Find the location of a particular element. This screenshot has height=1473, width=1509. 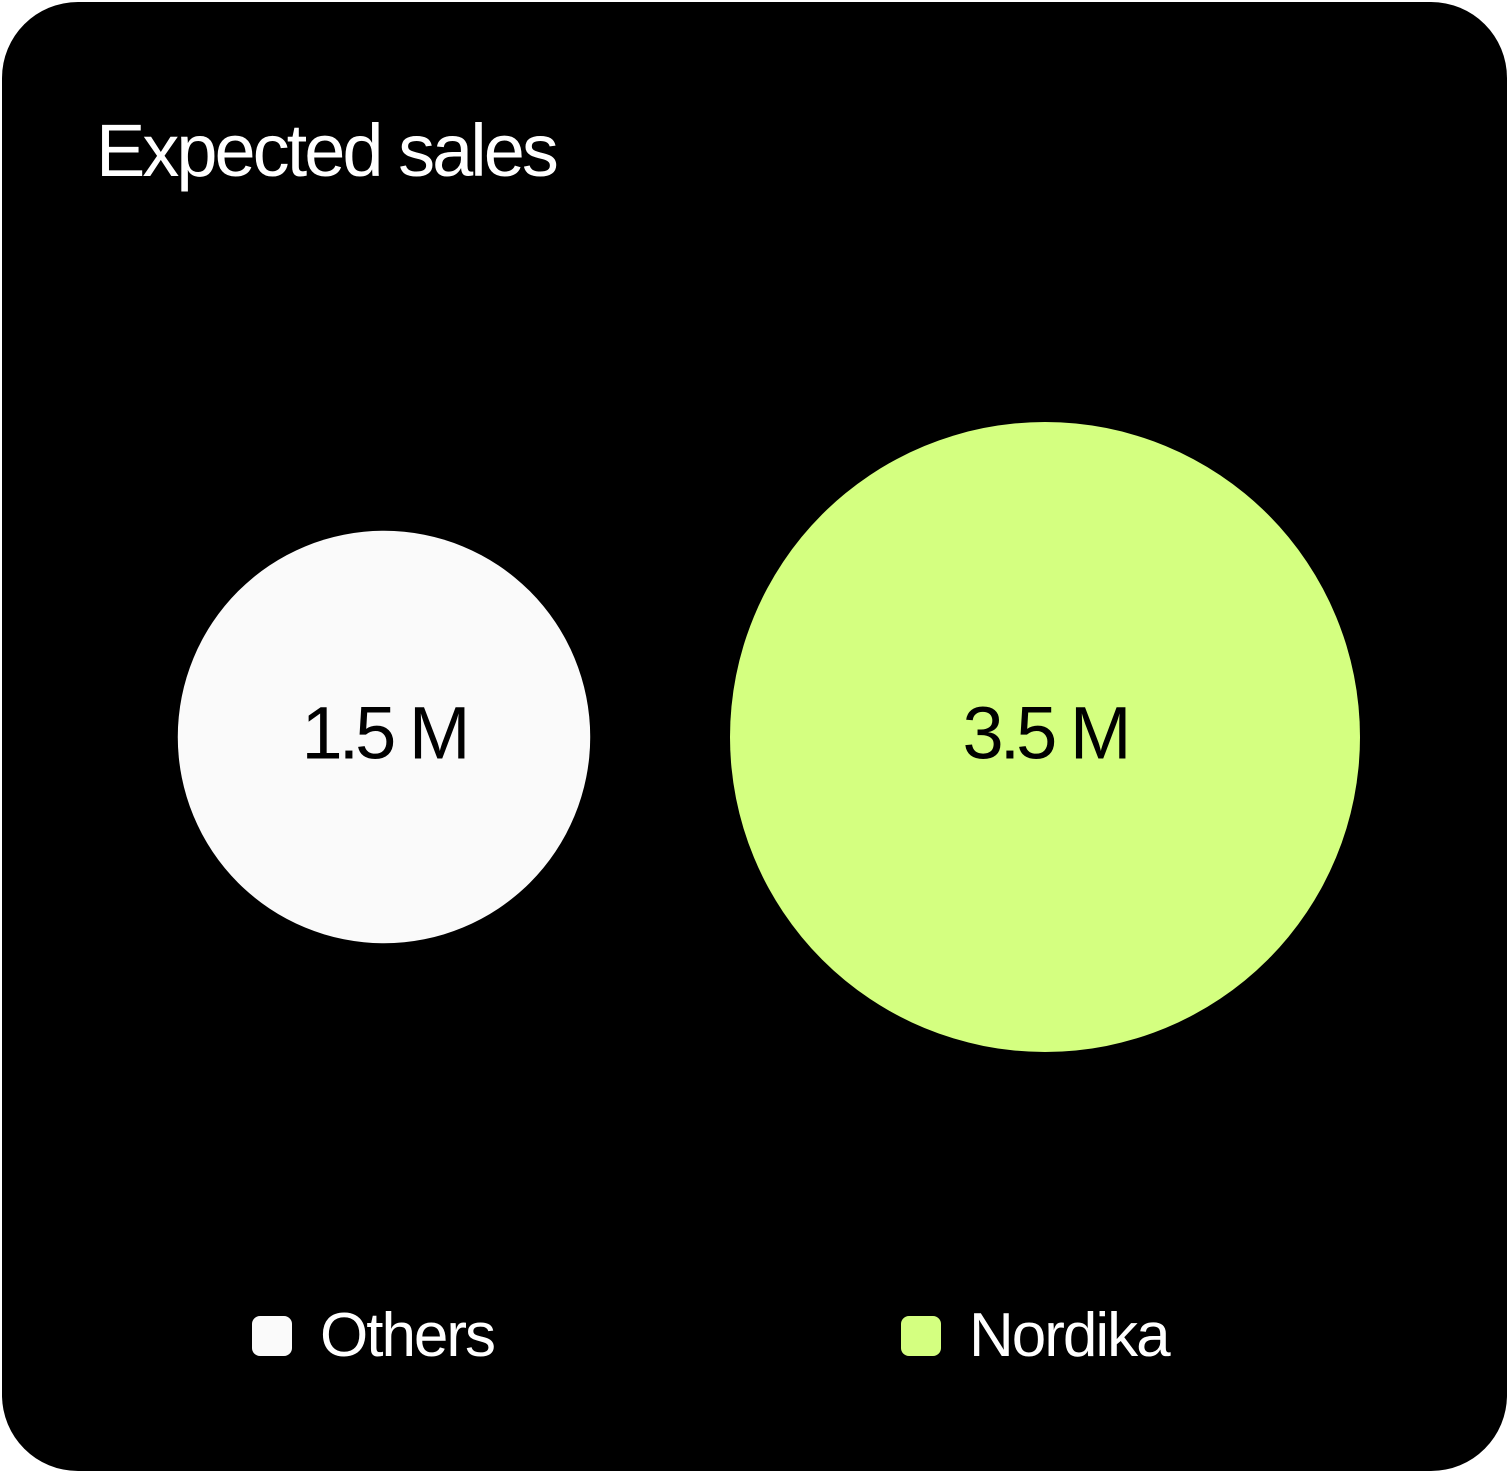

legend-item-nordika: Nordika is located at coordinates (1036, 1336).